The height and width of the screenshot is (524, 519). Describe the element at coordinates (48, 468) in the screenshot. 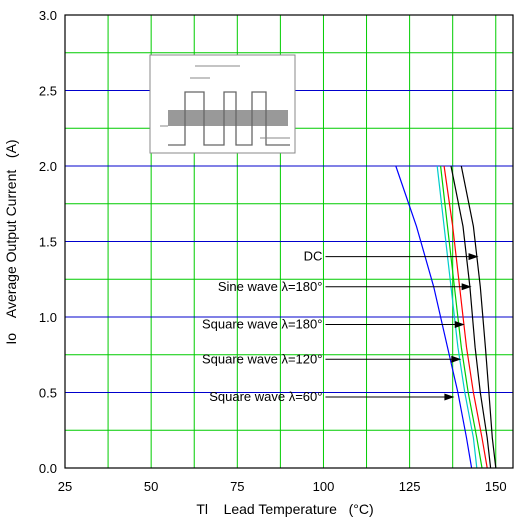

I see `y-tick-label: 0.0` at that location.